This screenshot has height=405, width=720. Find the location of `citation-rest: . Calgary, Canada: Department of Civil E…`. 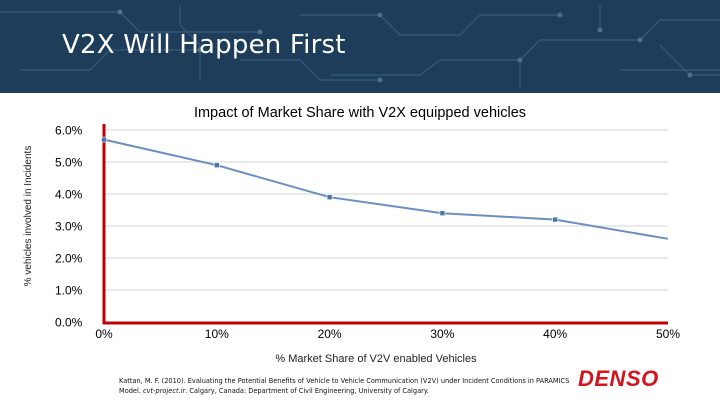

citation-rest: . Calgary, Canada: Department of Civil E… is located at coordinates (307, 391).